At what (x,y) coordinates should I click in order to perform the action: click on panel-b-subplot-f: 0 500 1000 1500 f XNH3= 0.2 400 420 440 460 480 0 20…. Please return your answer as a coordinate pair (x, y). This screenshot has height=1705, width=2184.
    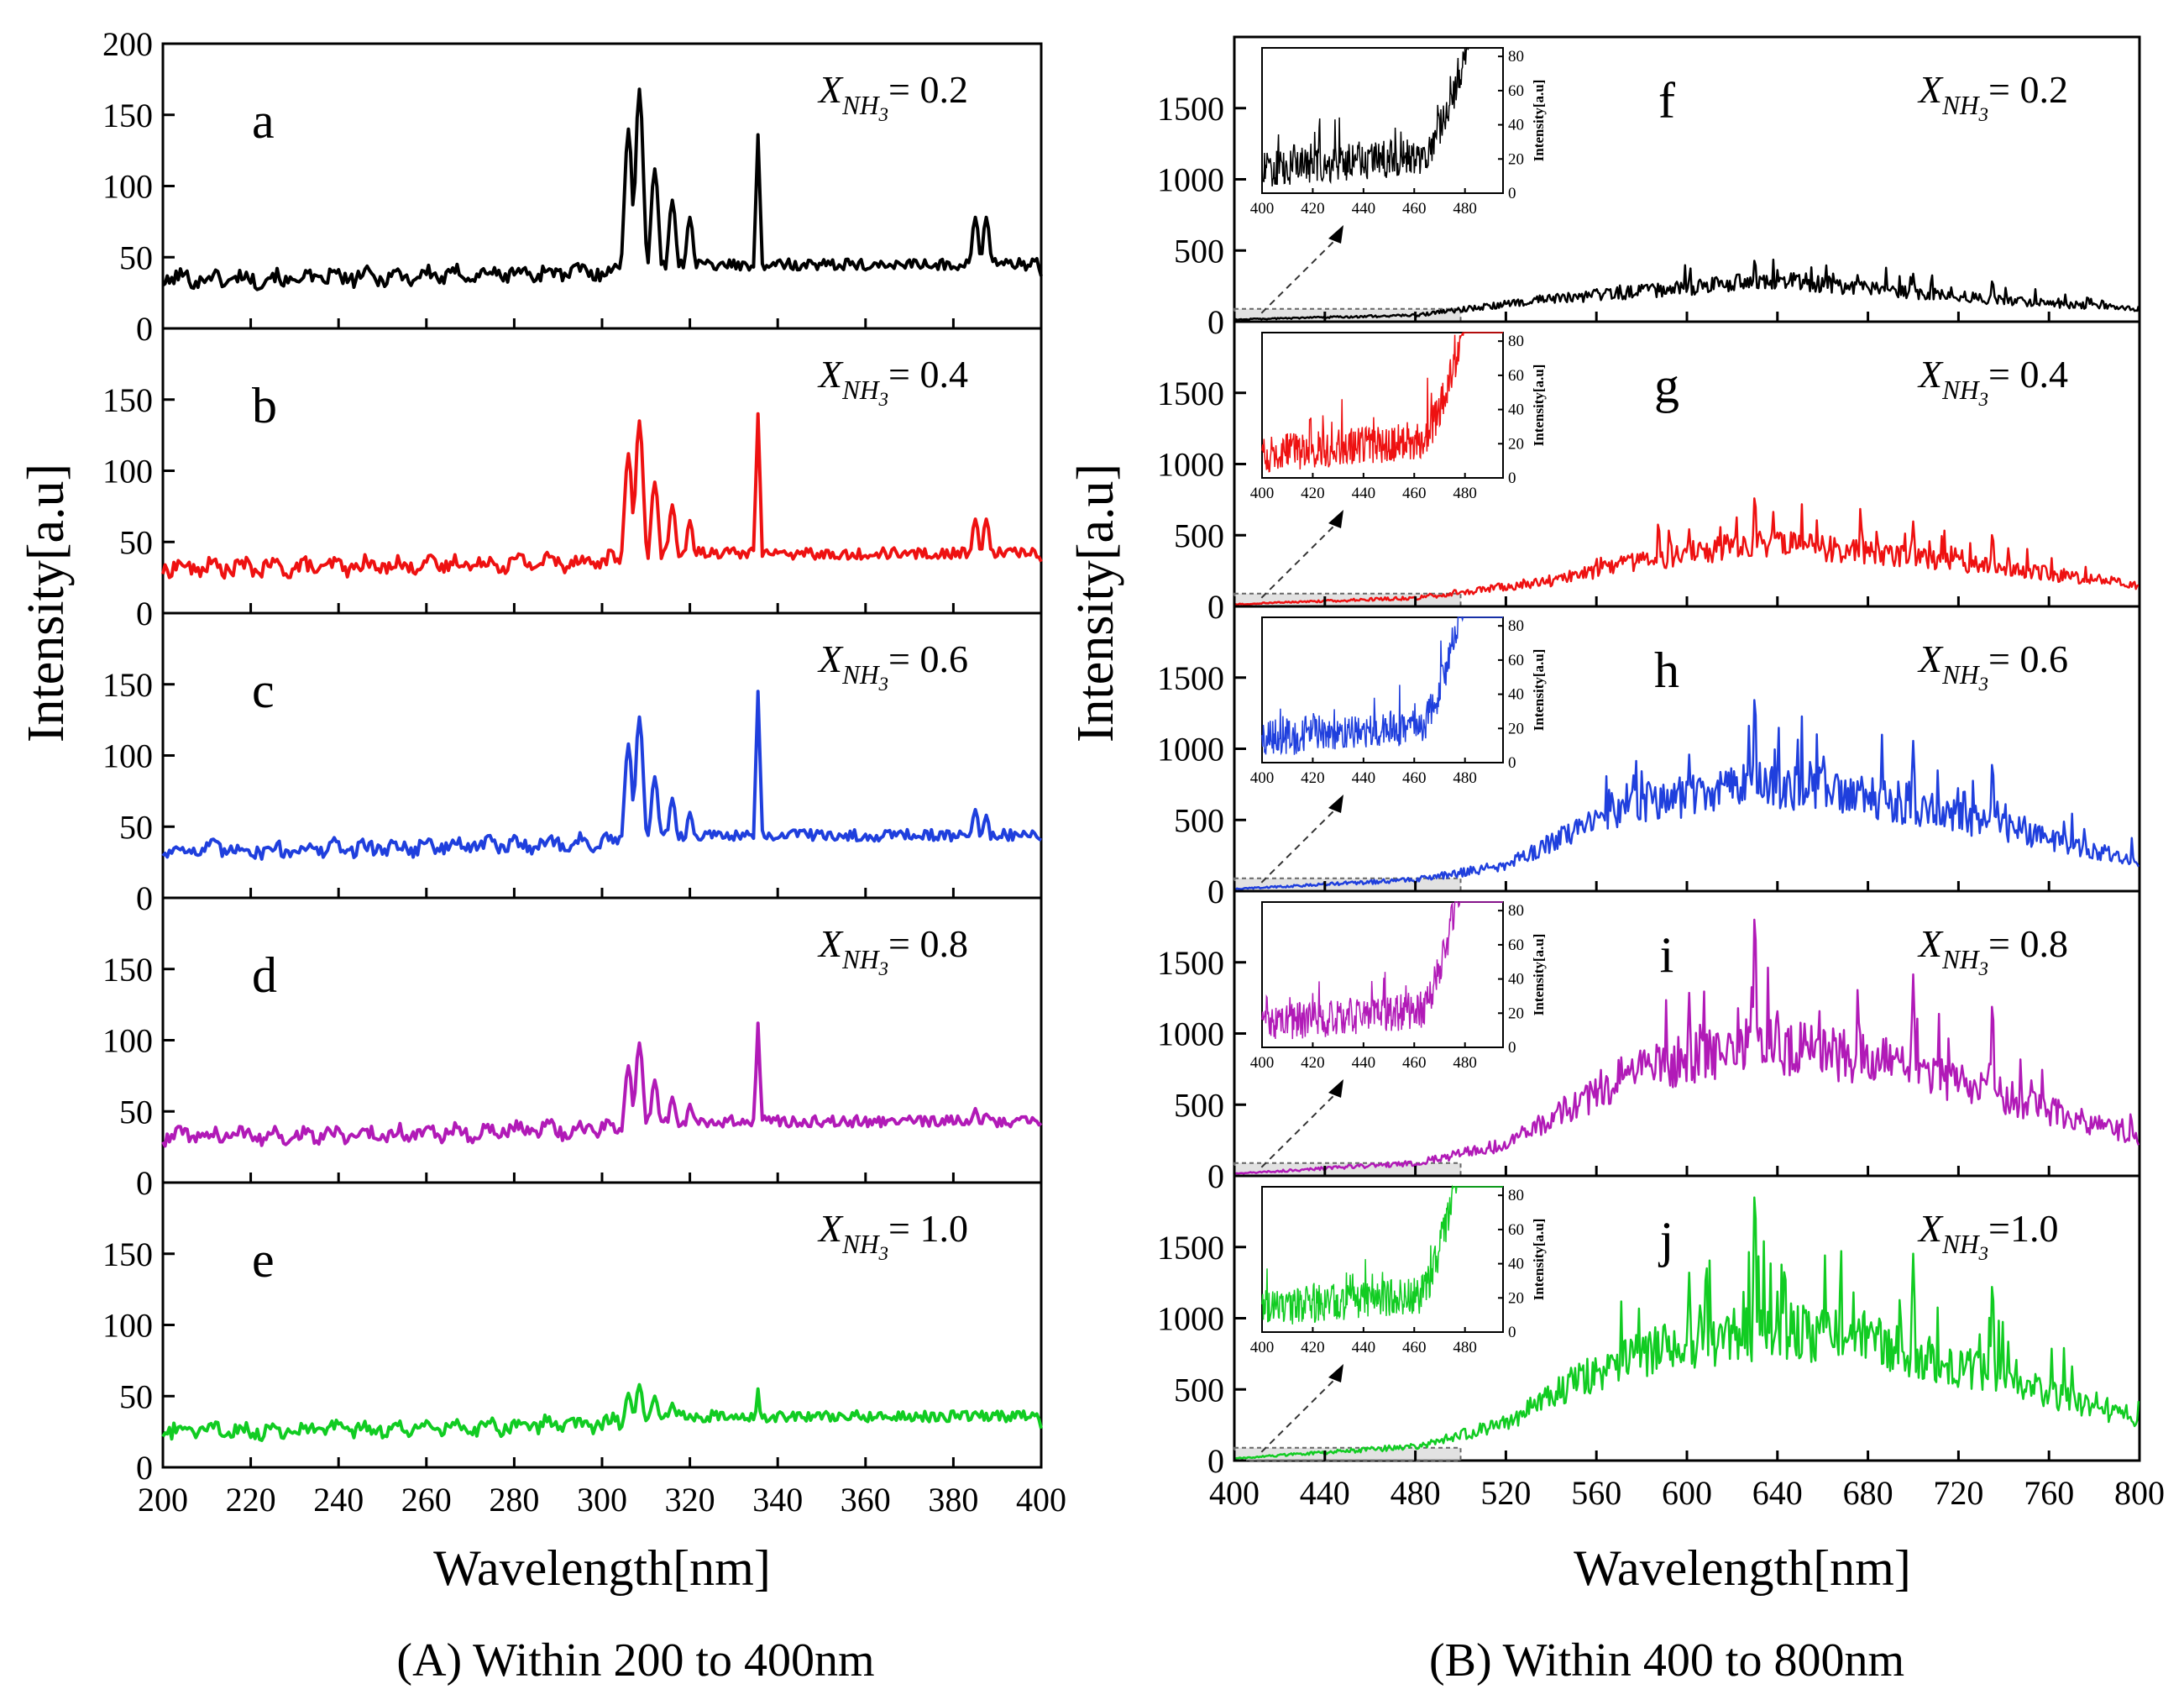
    Looking at the image, I should click on (1649, 188).